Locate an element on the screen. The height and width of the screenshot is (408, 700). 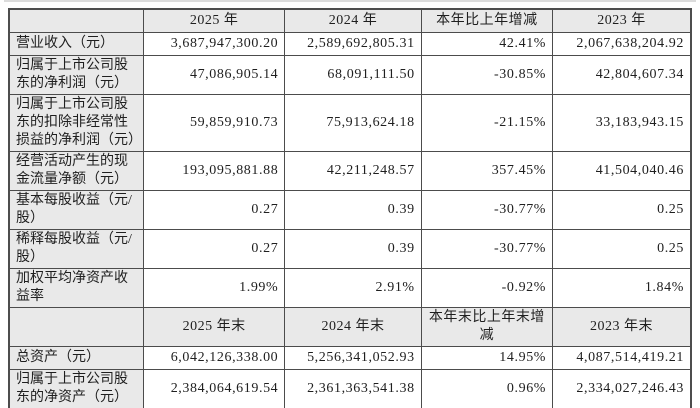
net-profit-2025: 47,086,905.14 is located at coordinates (214, 74).